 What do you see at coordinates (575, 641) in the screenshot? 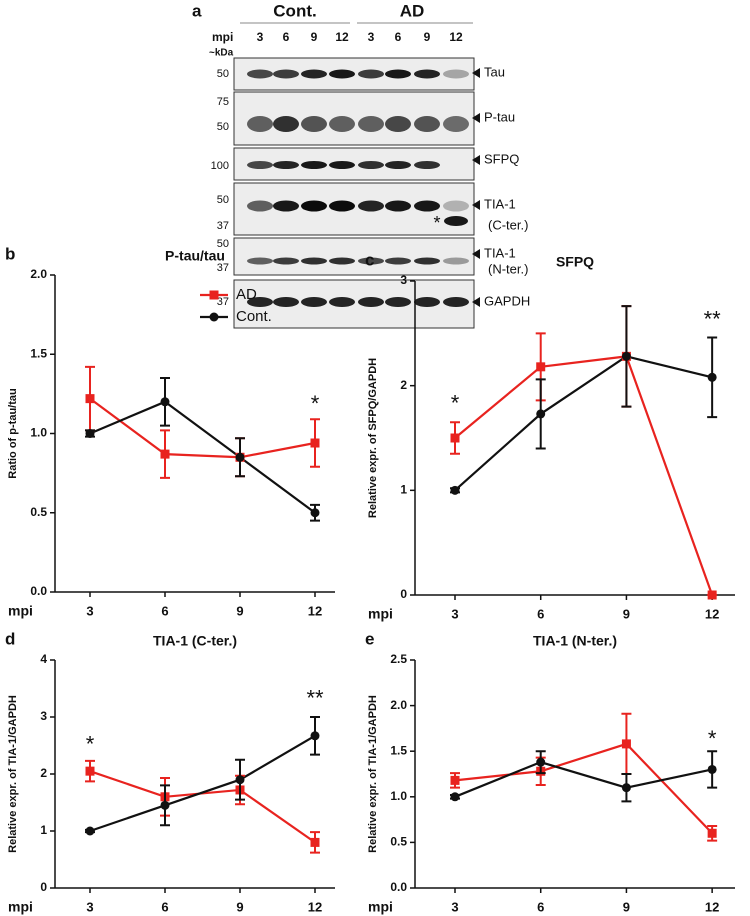
I see `chart-title: TIA-1 (N-ter.)` at bounding box center [575, 641].